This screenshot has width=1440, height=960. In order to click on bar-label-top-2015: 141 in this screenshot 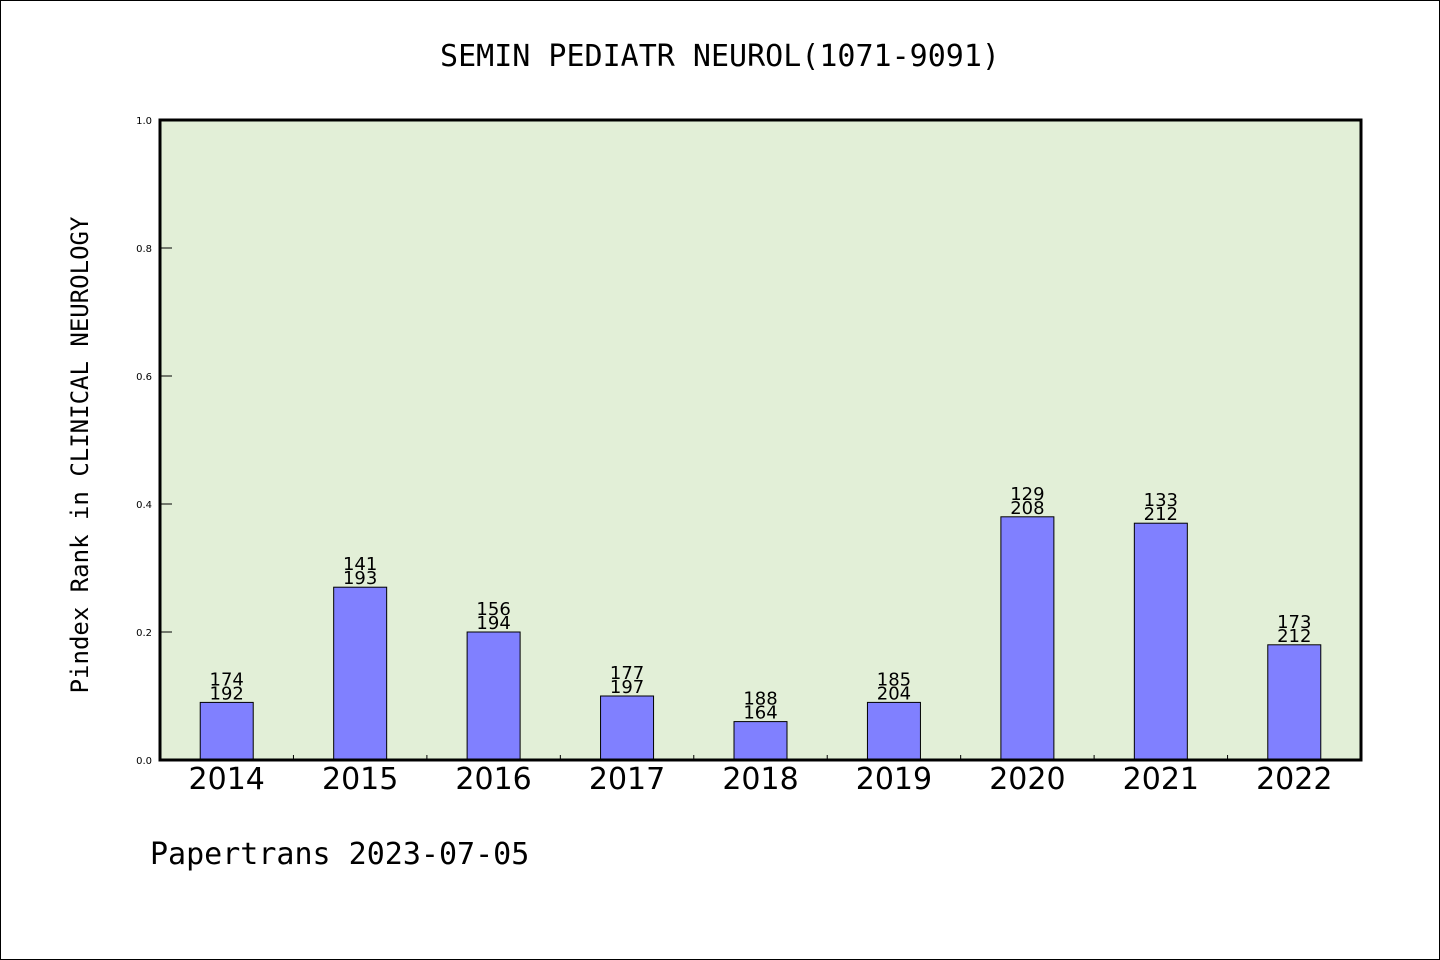, I will do `click(360, 564)`.